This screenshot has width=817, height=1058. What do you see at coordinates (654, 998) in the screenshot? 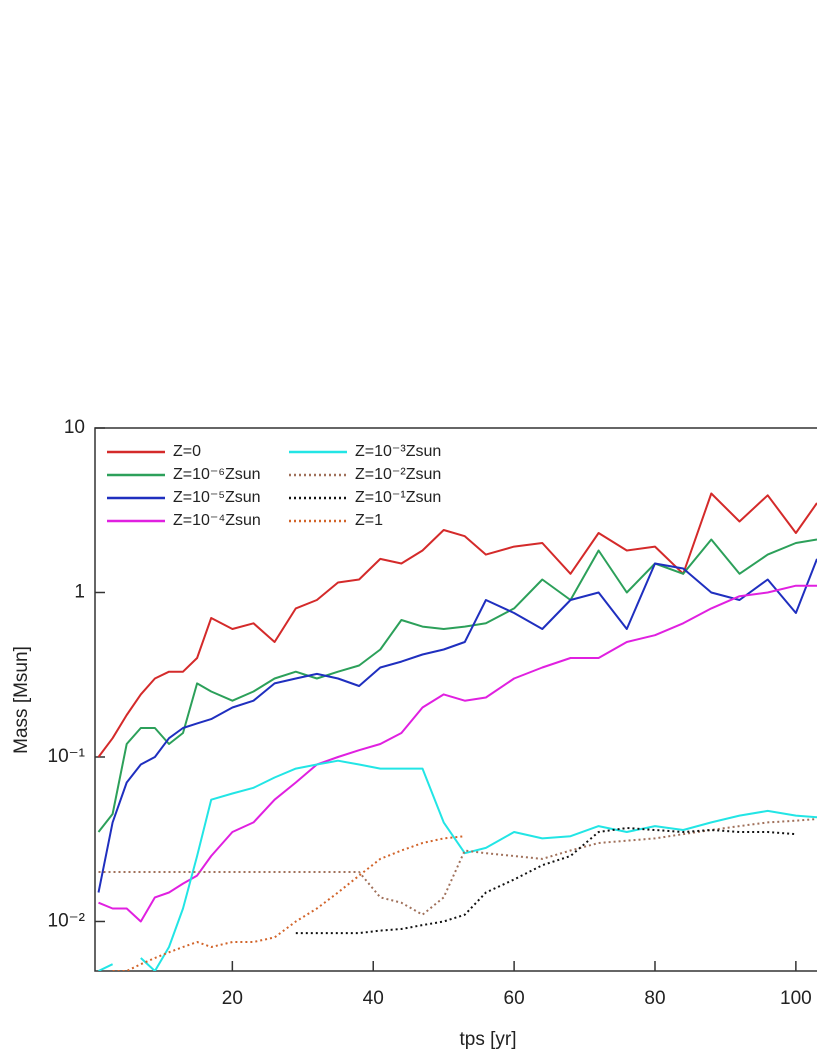
I see `x-tick-label: 80` at bounding box center [654, 998].